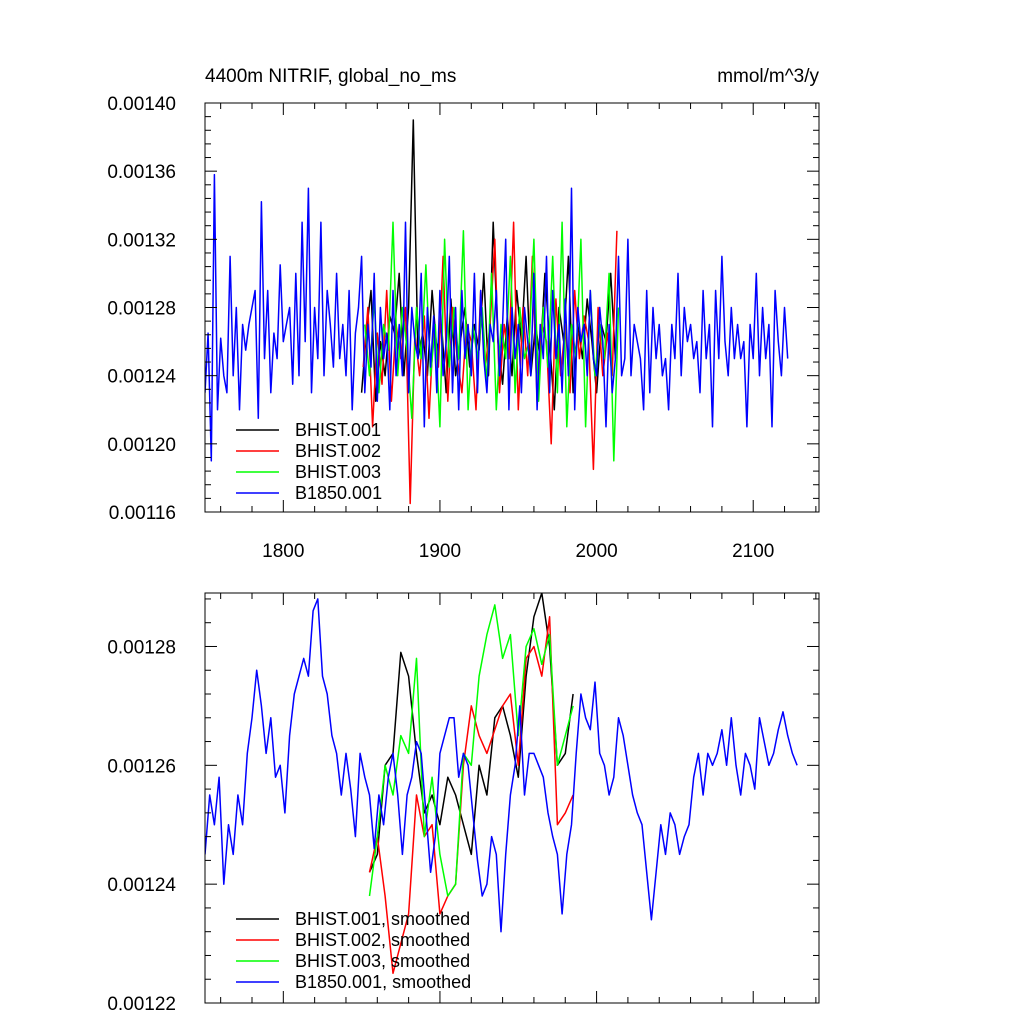  Describe the element at coordinates (338, 430) in the screenshot. I see `legend-entry: BHIST.001` at that location.